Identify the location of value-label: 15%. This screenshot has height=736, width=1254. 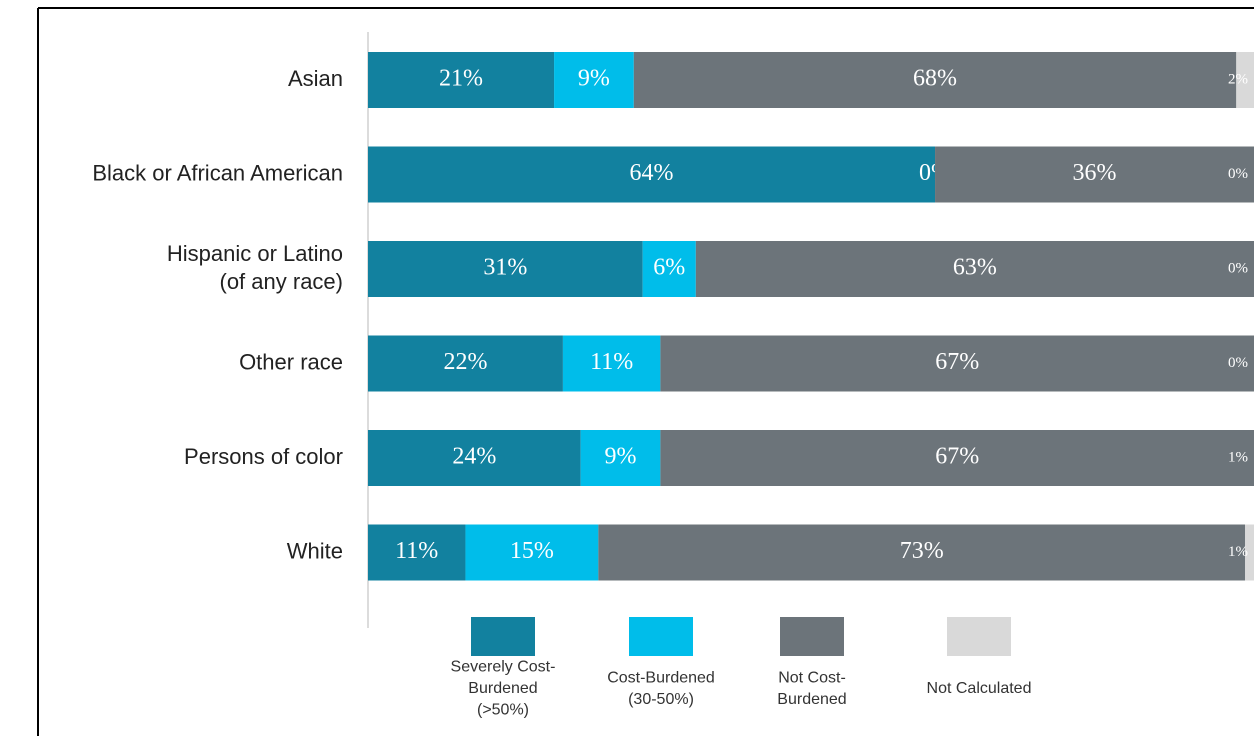
(532, 551).